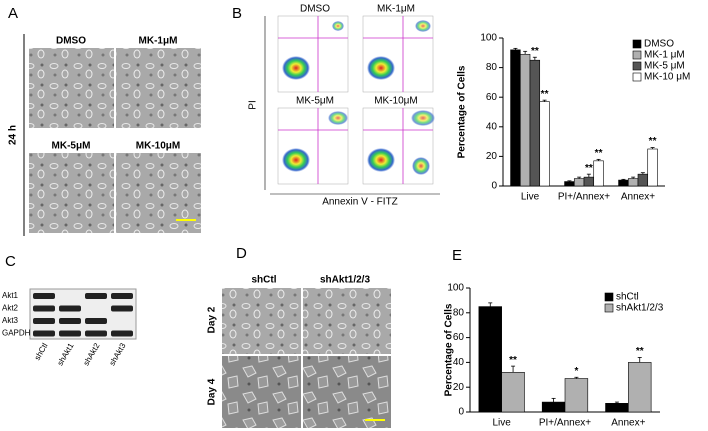  What do you see at coordinates (158, 146) in the screenshot?
I see `condition: MK-10μM` at bounding box center [158, 146].